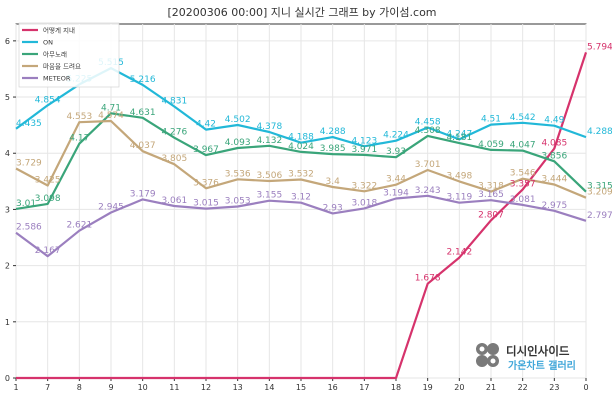 The width and height of the screenshot is (612, 404). What do you see at coordinates (396, 180) in the screenshot?
I see `data-label: 3.44` at bounding box center [396, 180].